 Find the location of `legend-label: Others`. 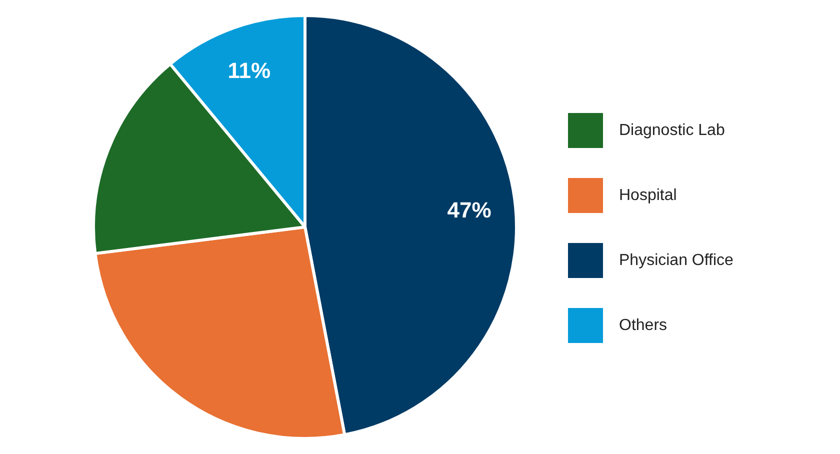

legend-label: Others is located at coordinates (643, 325).